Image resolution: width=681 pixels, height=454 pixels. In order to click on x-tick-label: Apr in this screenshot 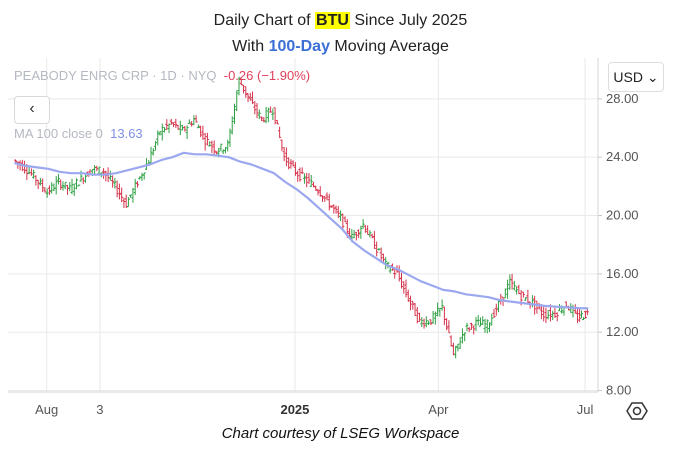, I will do `click(438, 409)`.